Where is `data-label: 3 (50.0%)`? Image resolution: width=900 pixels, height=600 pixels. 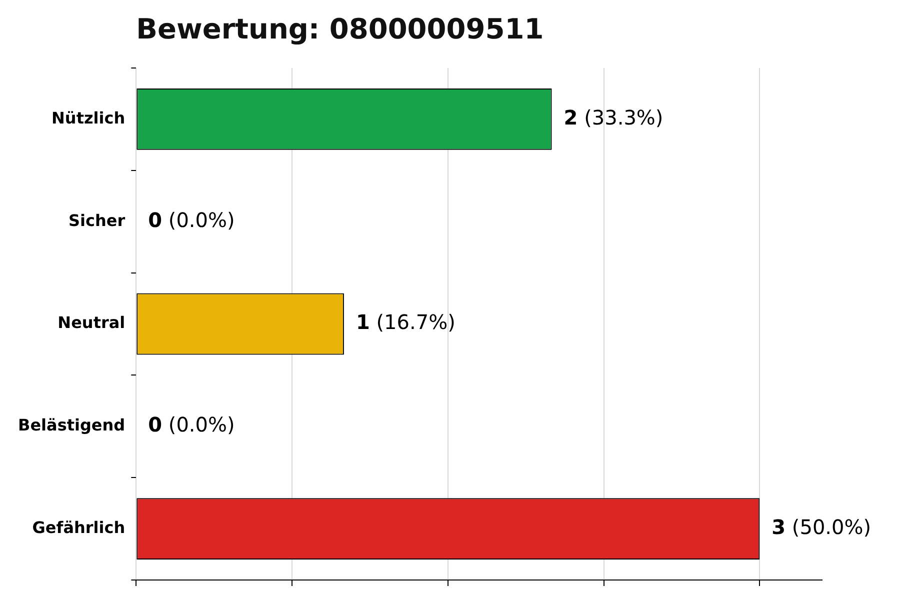
data-label: 3 (50.0%) is located at coordinates (822, 527).